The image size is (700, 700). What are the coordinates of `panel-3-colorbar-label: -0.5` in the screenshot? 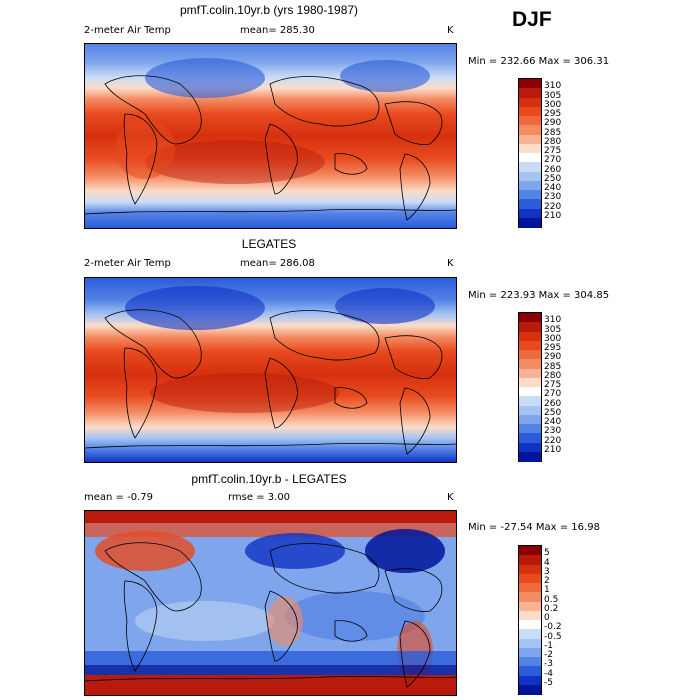 It's located at (553, 636).